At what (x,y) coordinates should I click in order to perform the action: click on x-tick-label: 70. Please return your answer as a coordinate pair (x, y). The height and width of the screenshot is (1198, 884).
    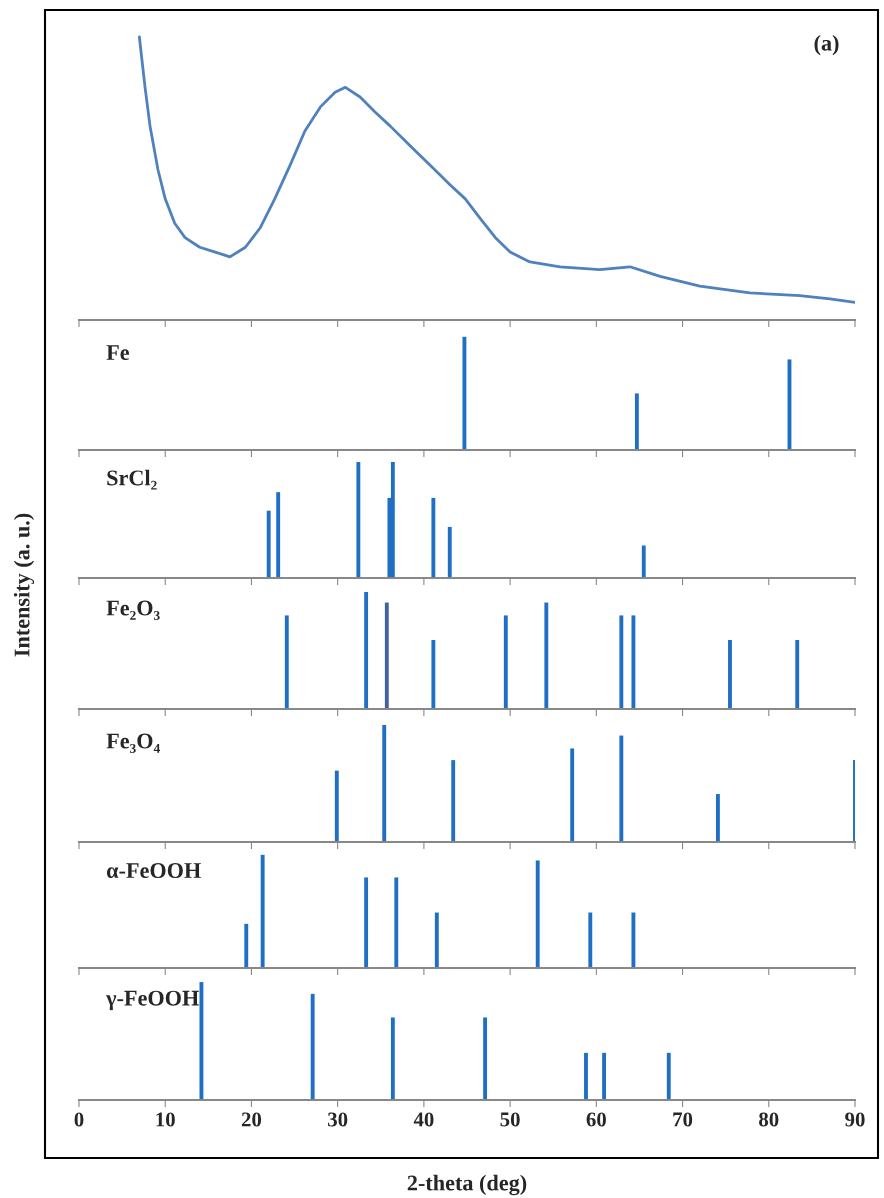
    Looking at the image, I should click on (683, 1119).